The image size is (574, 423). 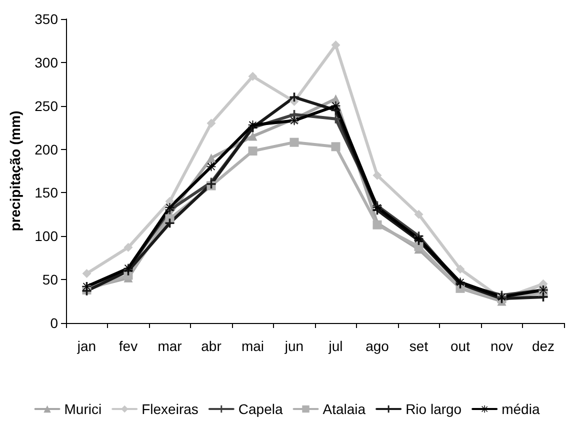 What do you see at coordinates (335, 346) in the screenshot?
I see `x-tick-label: jul` at bounding box center [335, 346].